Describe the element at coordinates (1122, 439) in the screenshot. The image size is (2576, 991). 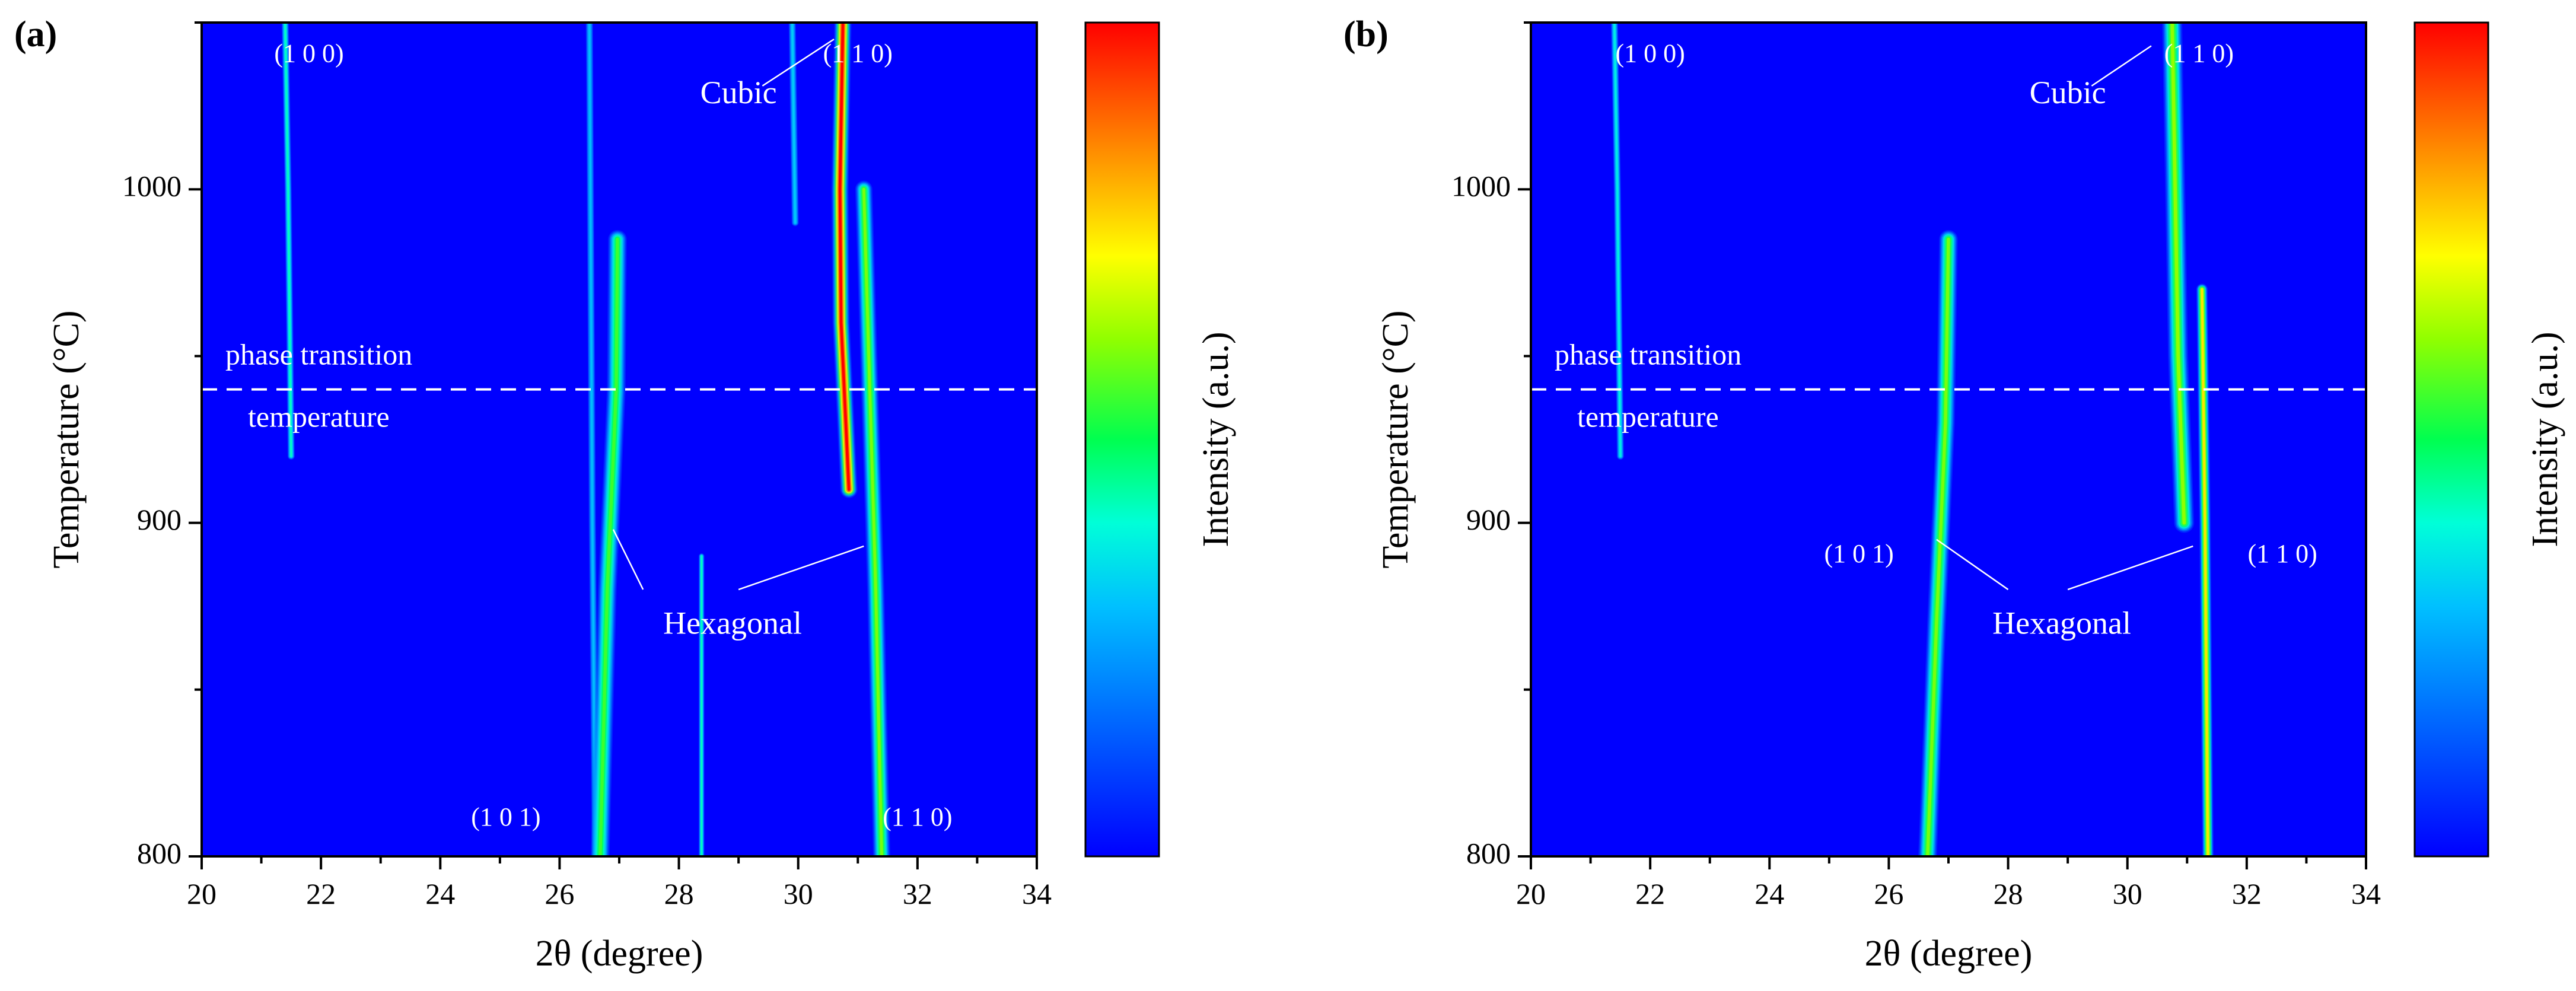
I see `colorbar-a` at that location.